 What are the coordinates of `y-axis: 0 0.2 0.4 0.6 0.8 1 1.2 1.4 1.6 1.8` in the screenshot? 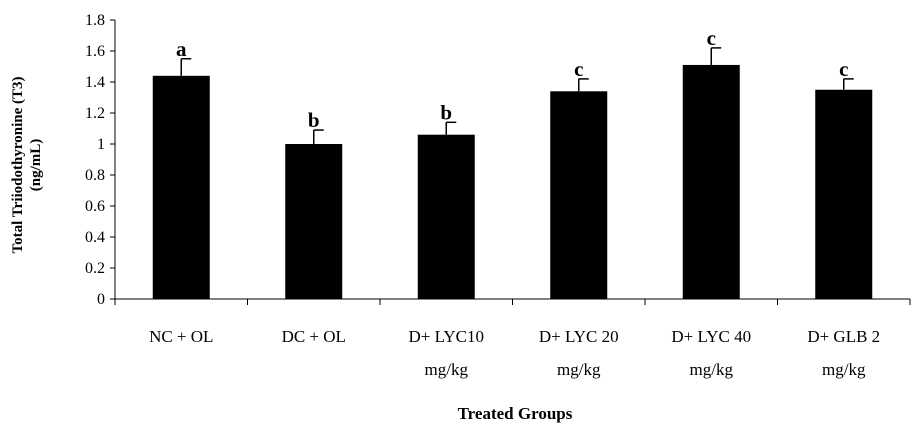 It's located at (100, 160).